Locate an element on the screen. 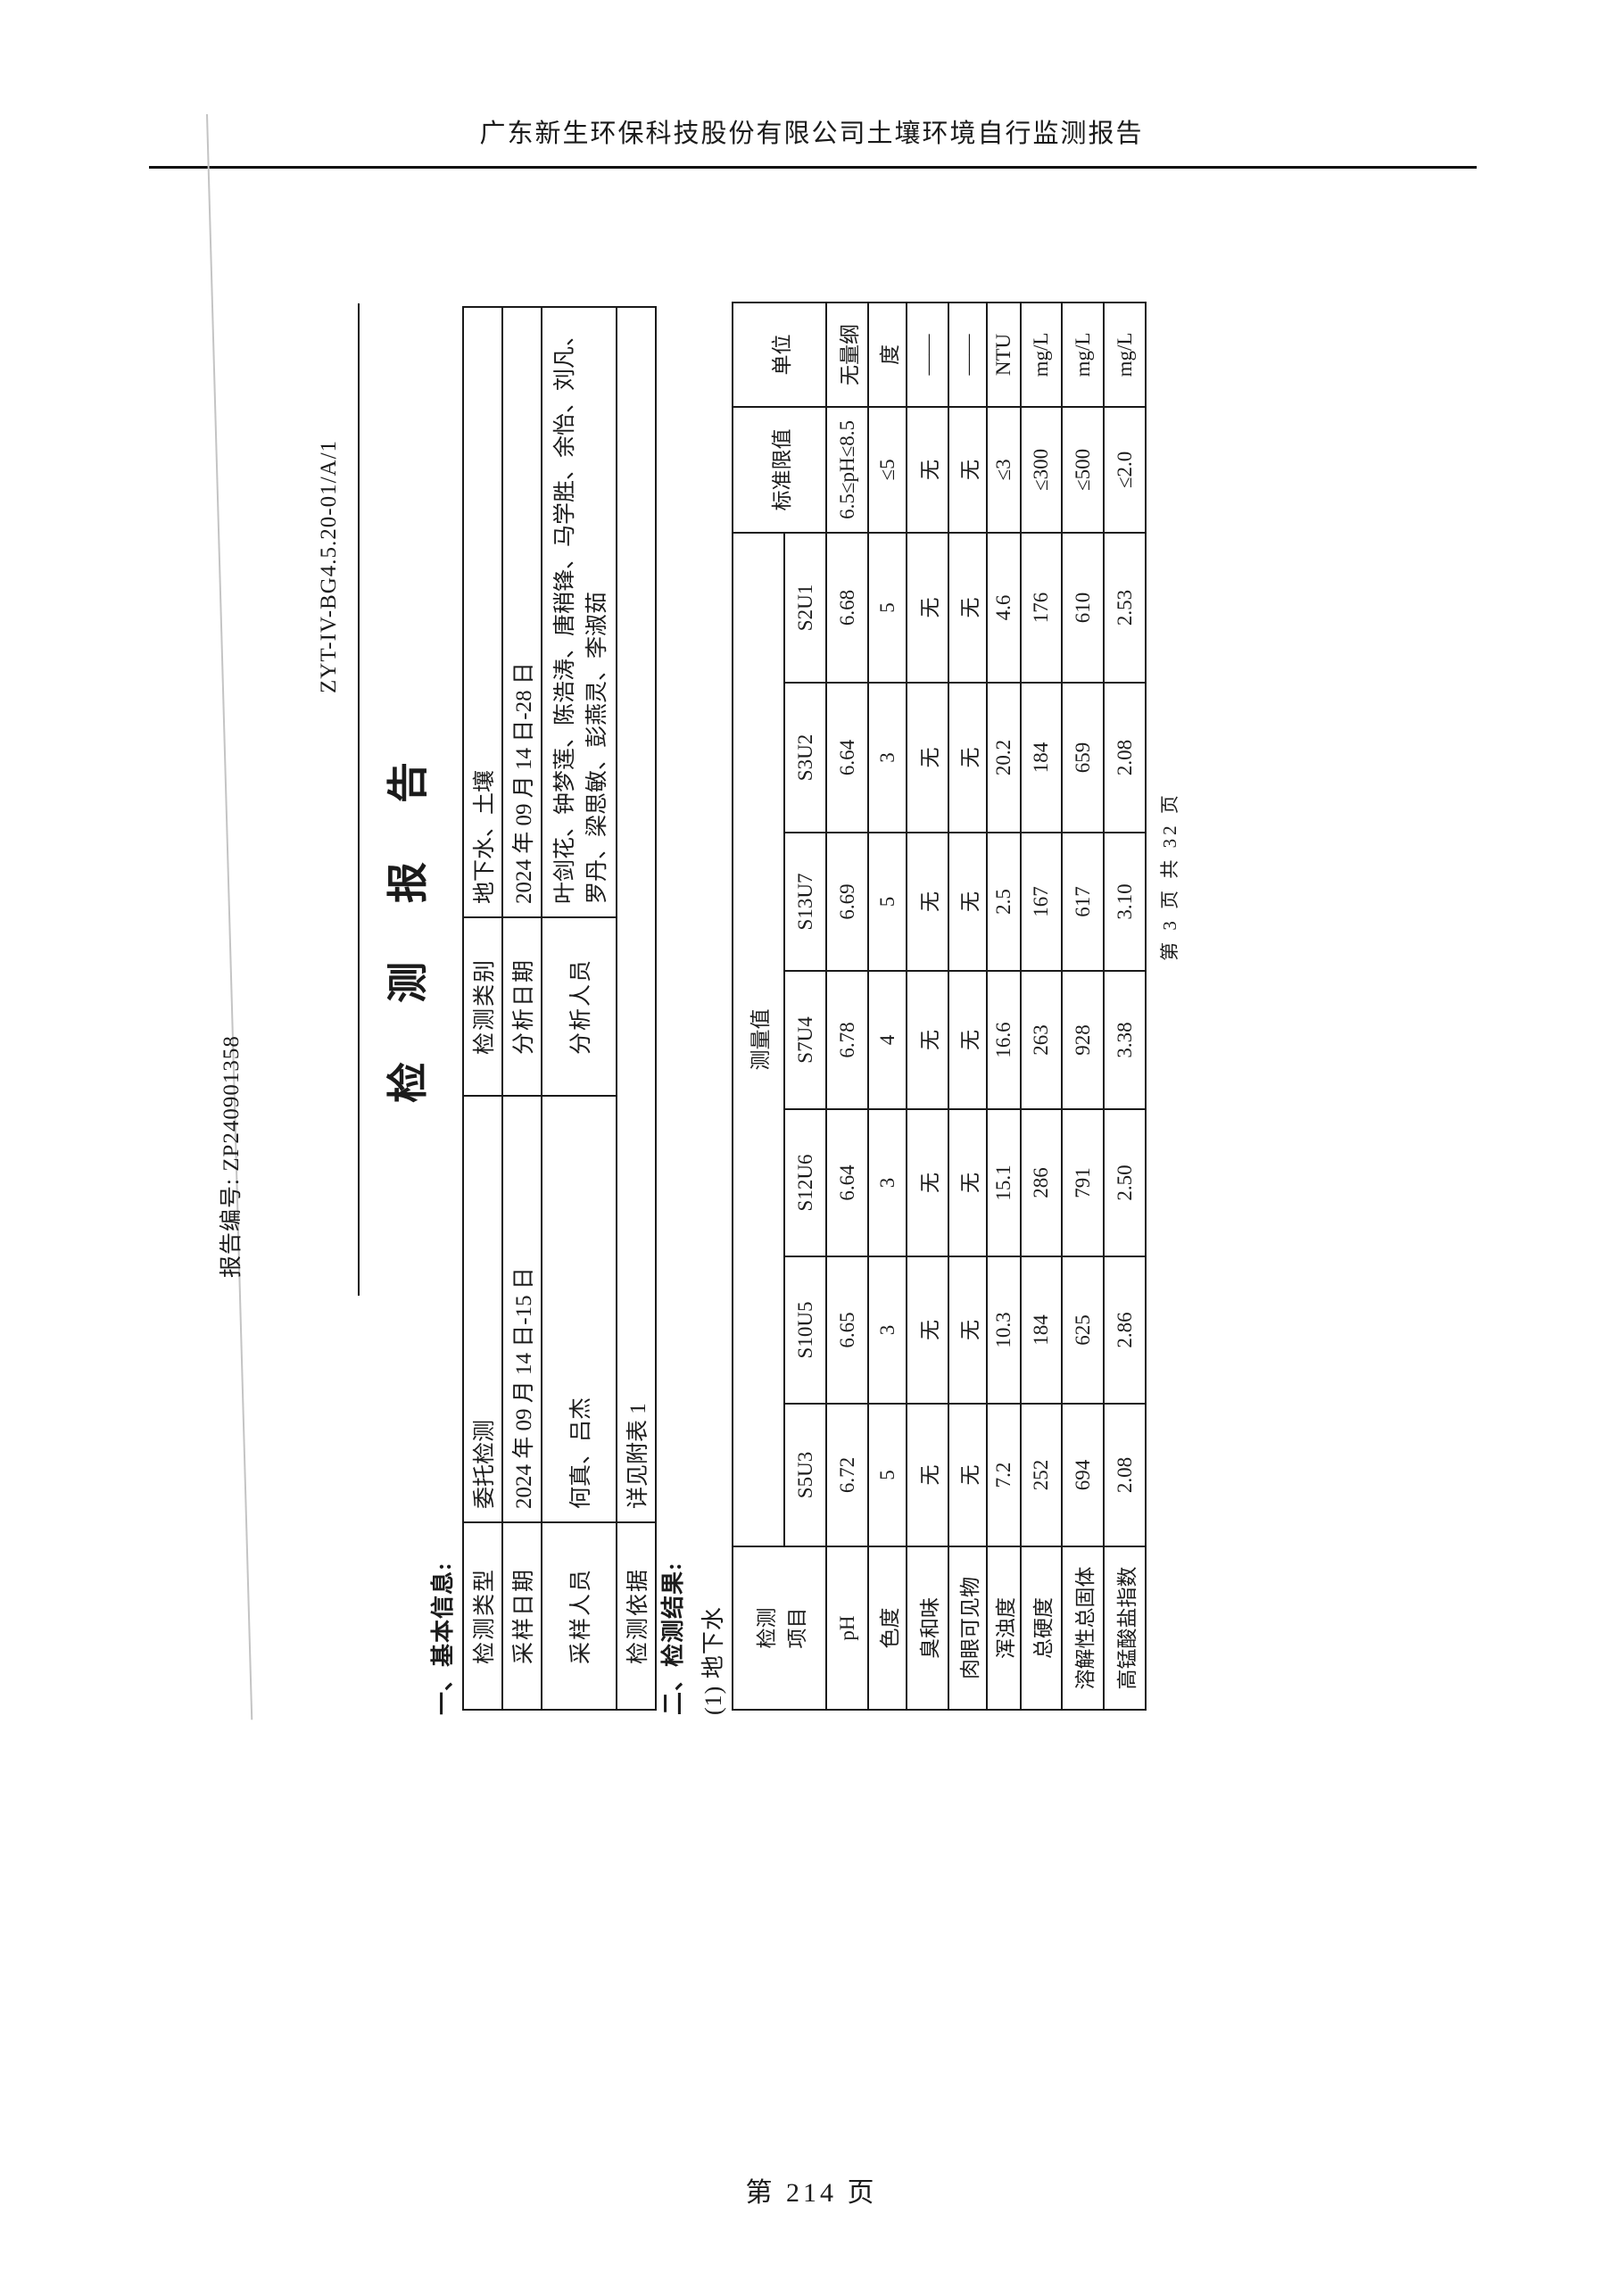 This screenshot has height=2296, width=1623. info-value-cell: 叶剑花、钟梦莲、陈浩涛、唐稍锋、马学胜、余怡、刘凡、罗丹、梁思敏、彭燕灵、李淑茹 is located at coordinates (579, 612).